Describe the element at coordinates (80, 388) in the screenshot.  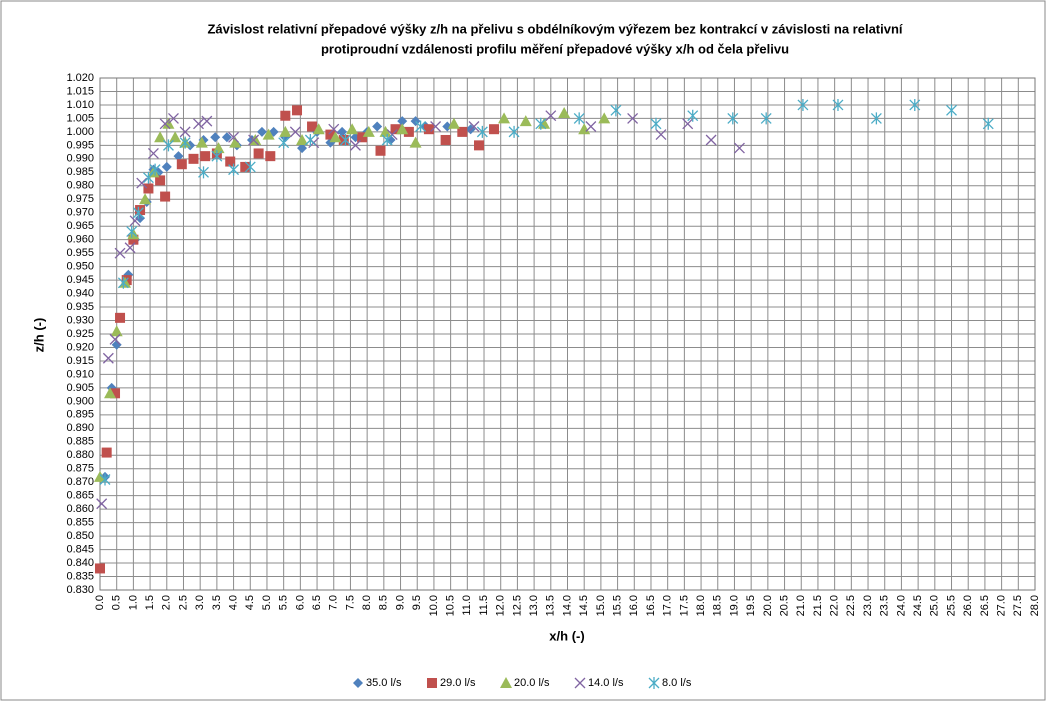
I see `y-tick-label: 0.905` at that location.